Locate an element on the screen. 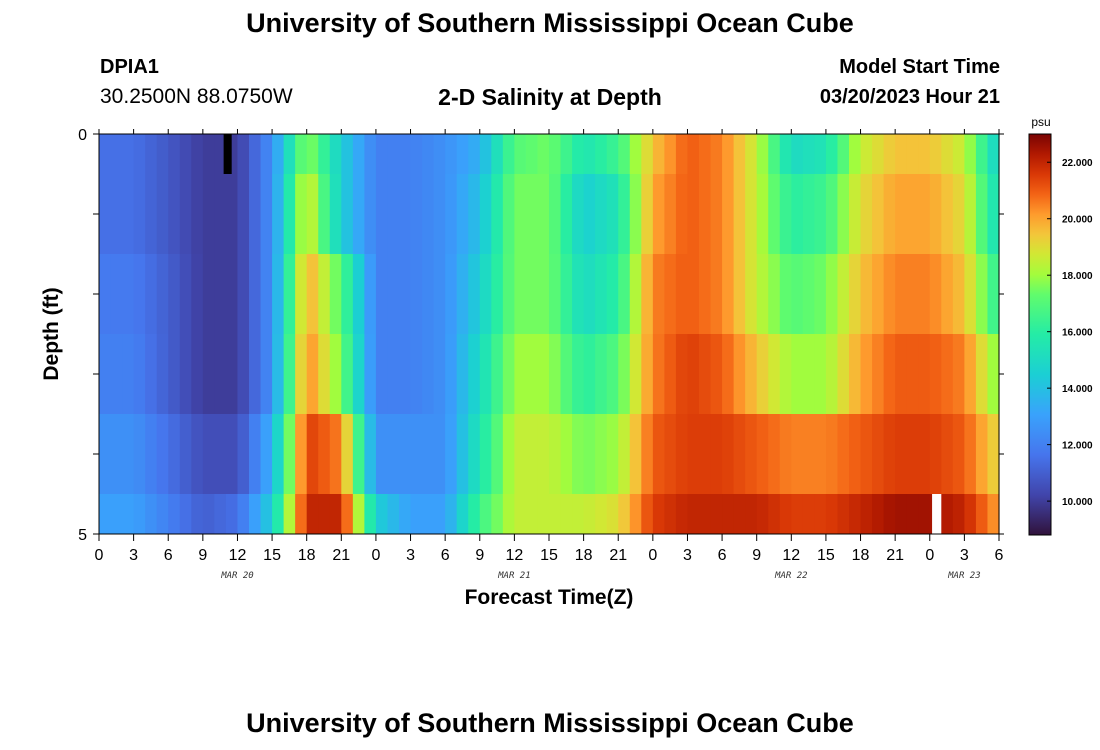 Image resolution: width=1100 pixels, height=750 pixels. x-axis-label: Forecast Time(Z) is located at coordinates (549, 597).